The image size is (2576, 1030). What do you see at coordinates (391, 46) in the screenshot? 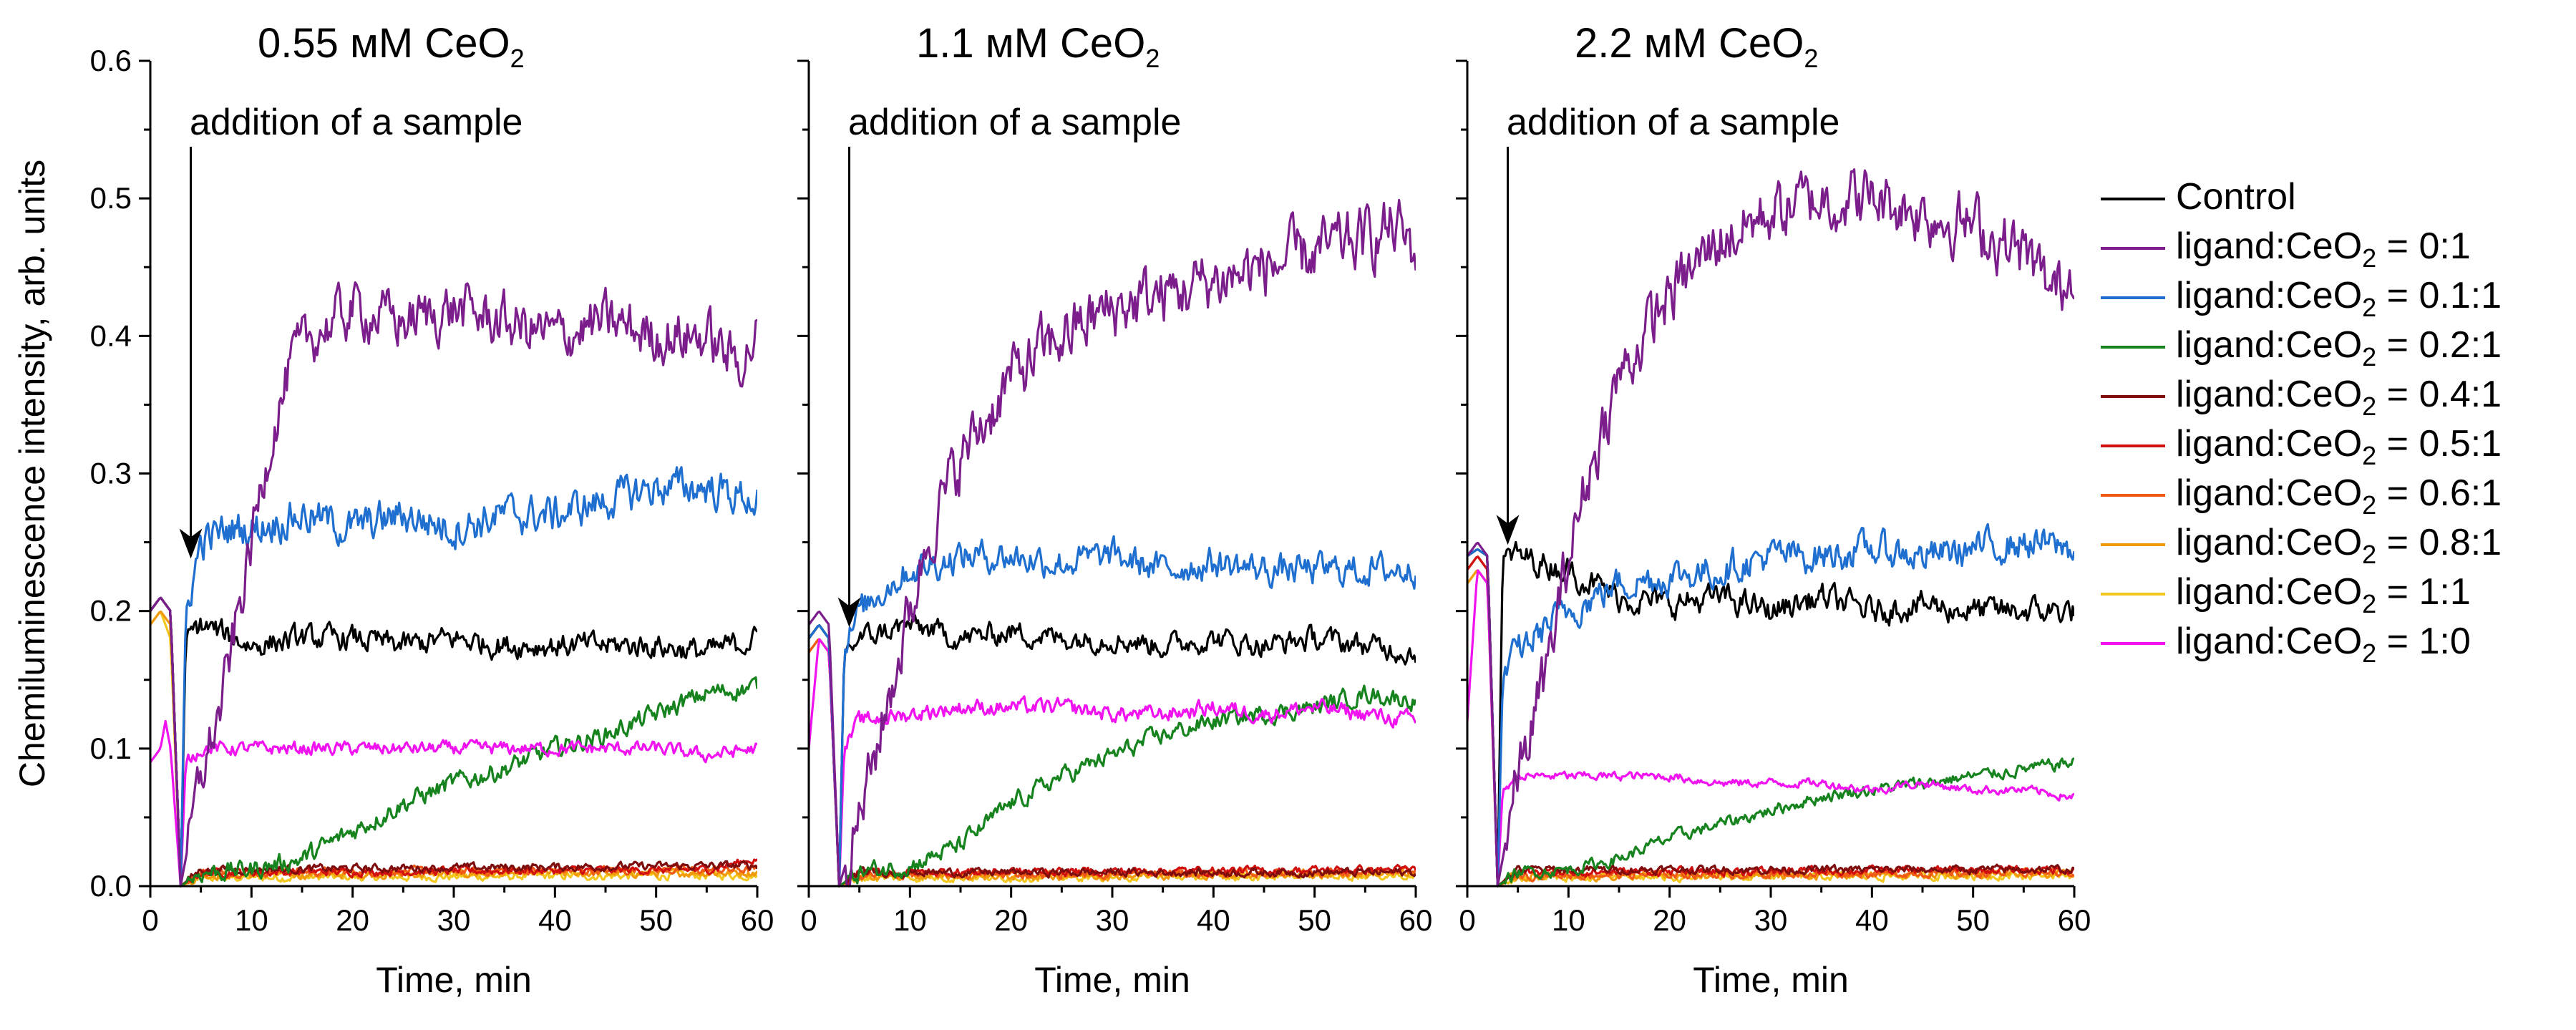
I see `panel-title: 0.55 мМ CeO2` at bounding box center [391, 46].